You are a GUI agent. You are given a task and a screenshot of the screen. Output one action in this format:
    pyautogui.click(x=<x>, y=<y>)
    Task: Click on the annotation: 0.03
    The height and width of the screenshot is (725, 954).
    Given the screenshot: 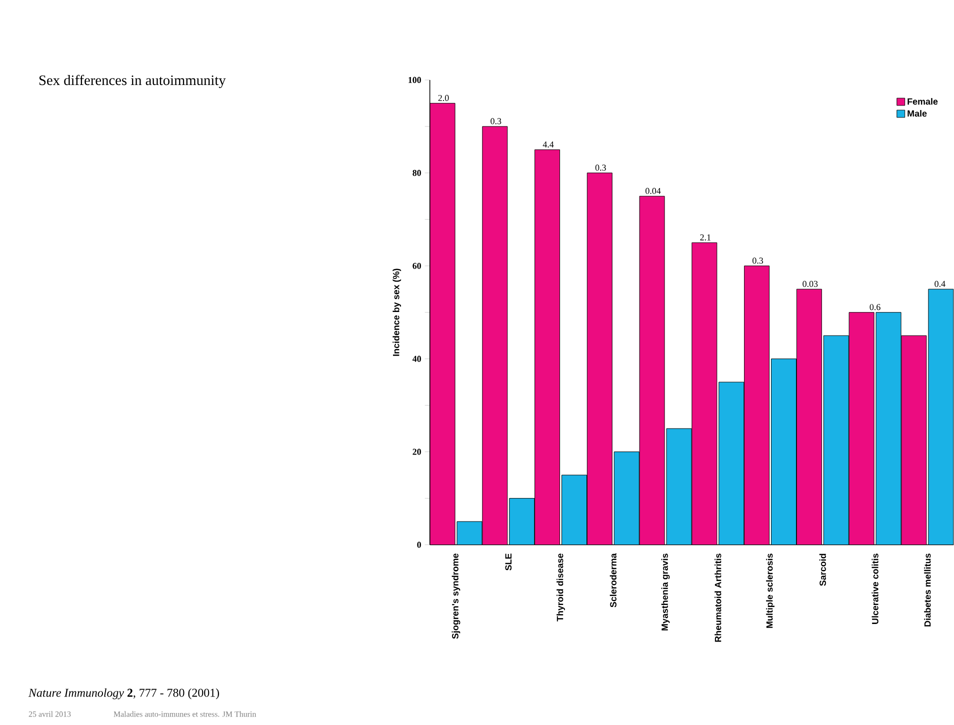 What is the action you would take?
    pyautogui.click(x=810, y=284)
    